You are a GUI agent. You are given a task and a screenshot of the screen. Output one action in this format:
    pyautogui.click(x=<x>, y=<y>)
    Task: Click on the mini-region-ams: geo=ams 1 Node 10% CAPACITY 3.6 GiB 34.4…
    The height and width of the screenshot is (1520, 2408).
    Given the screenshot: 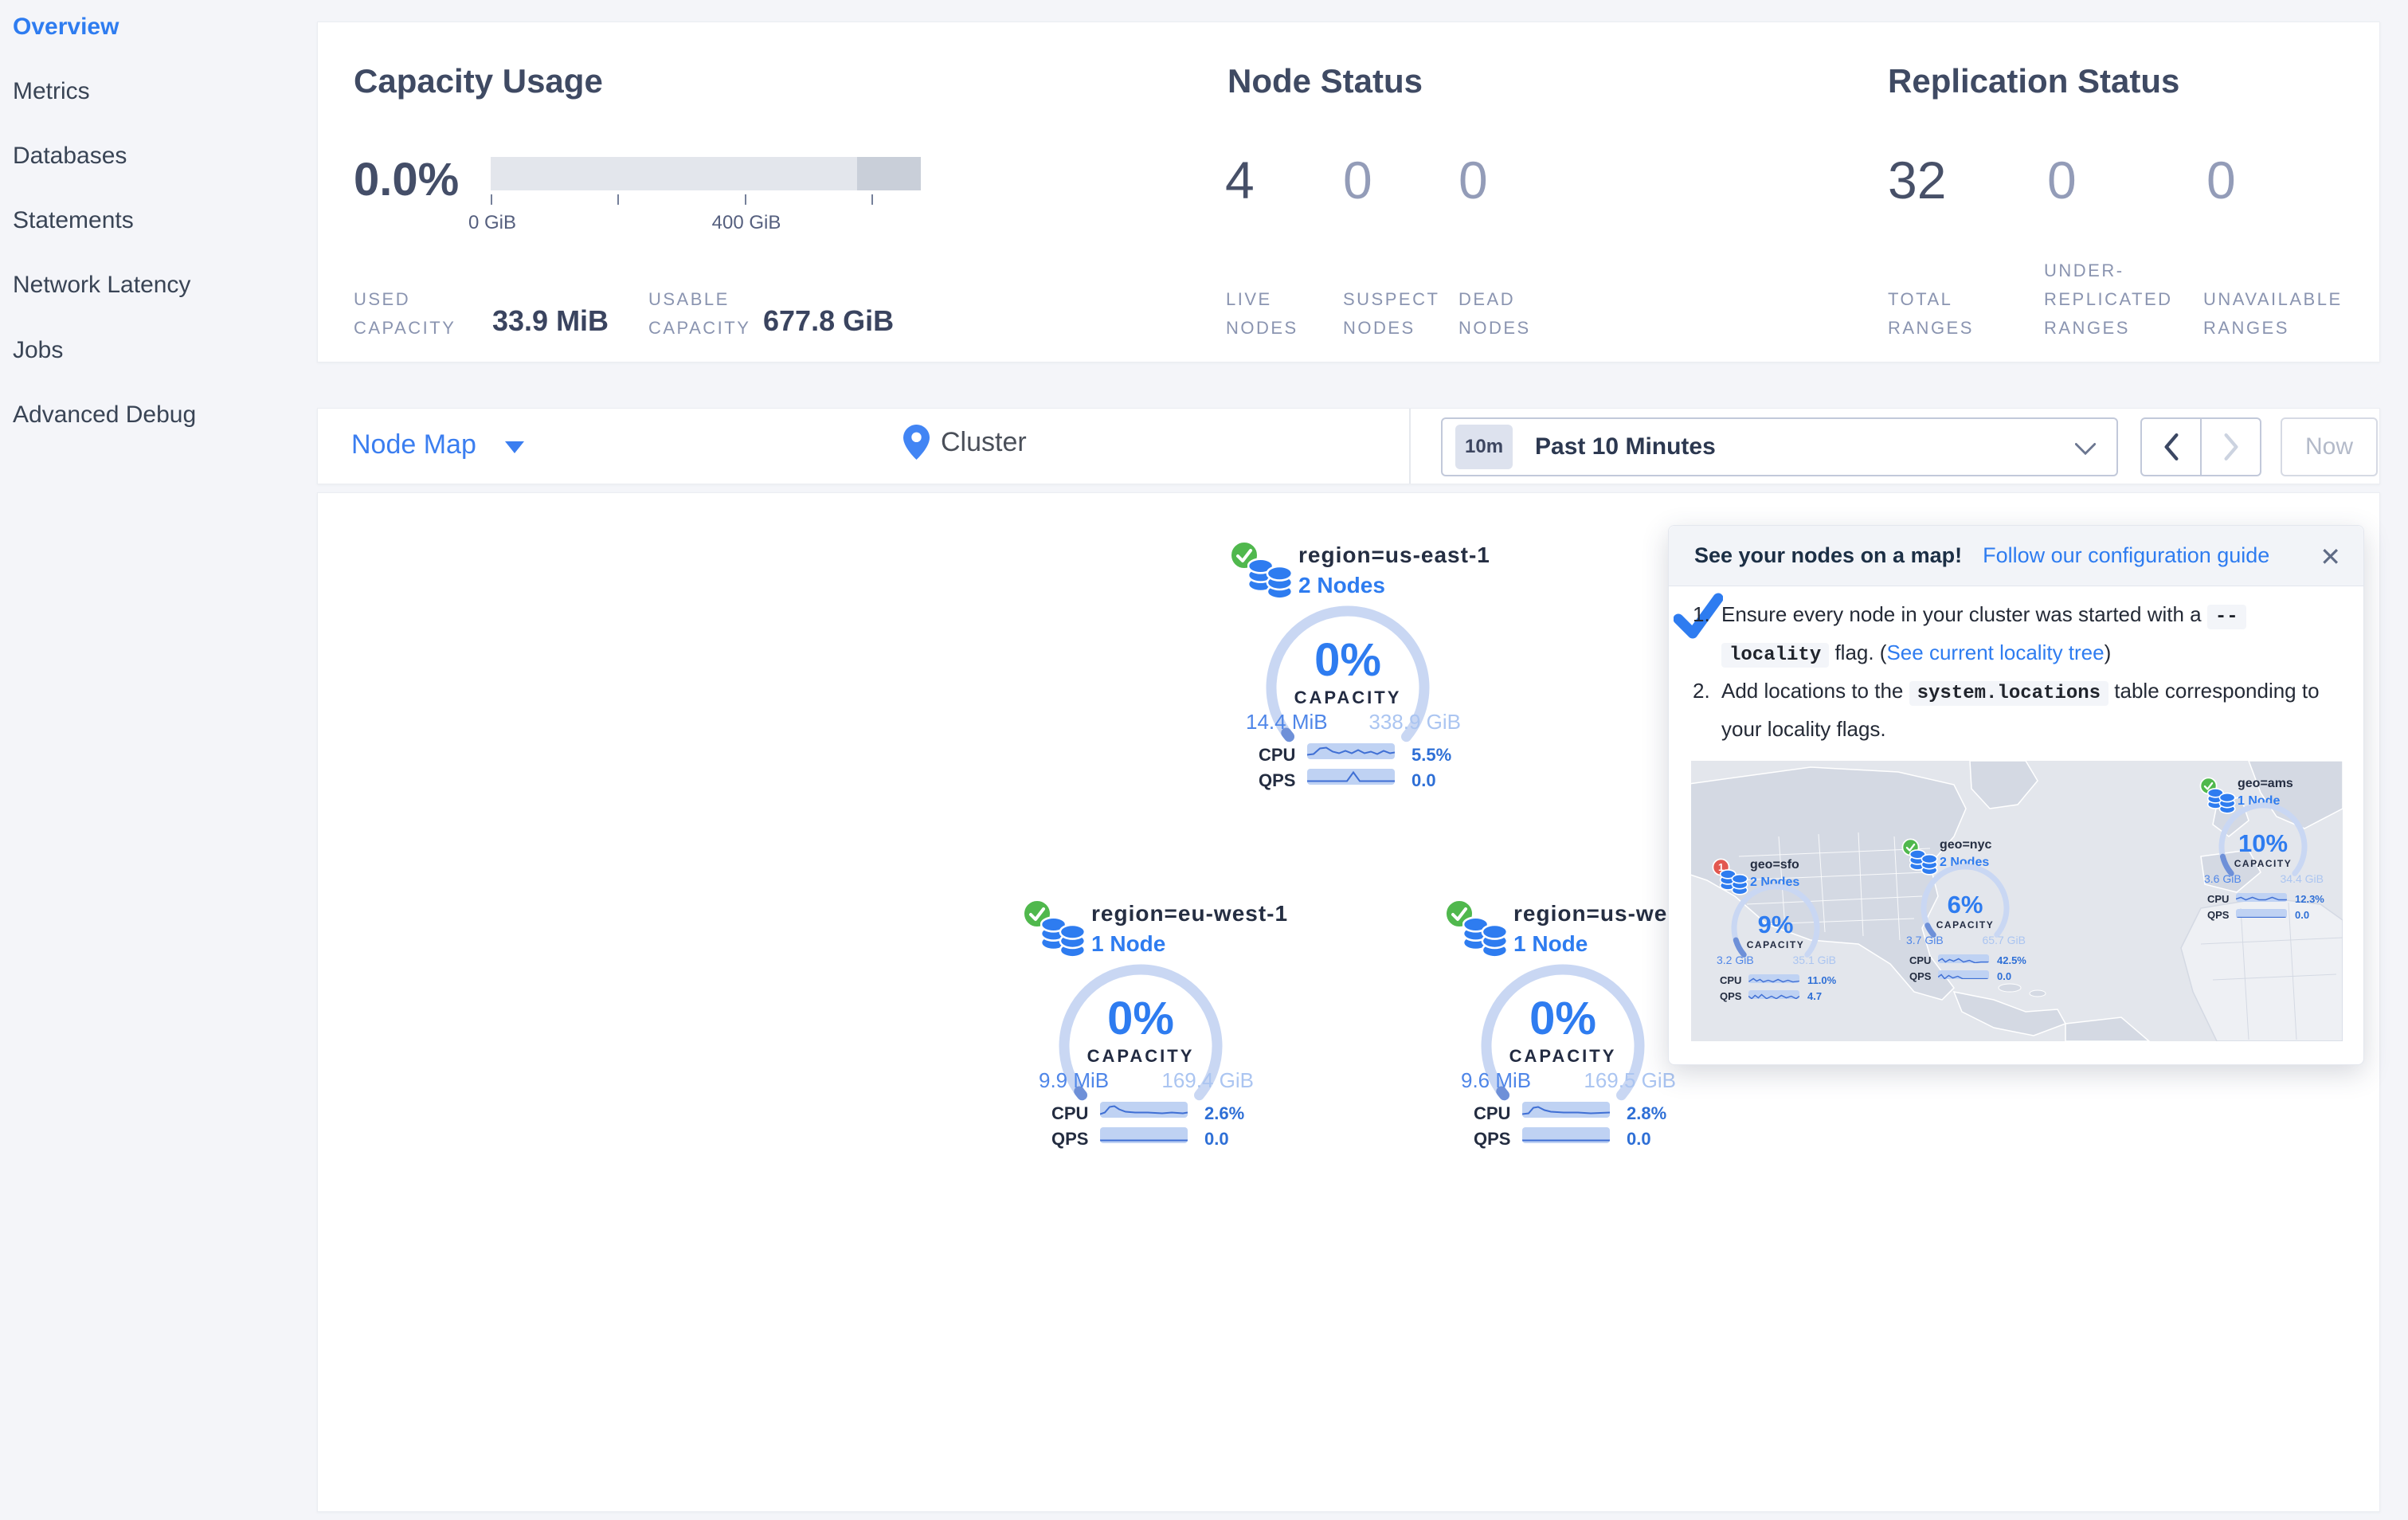 What is the action you would take?
    pyautogui.click(x=2268, y=852)
    